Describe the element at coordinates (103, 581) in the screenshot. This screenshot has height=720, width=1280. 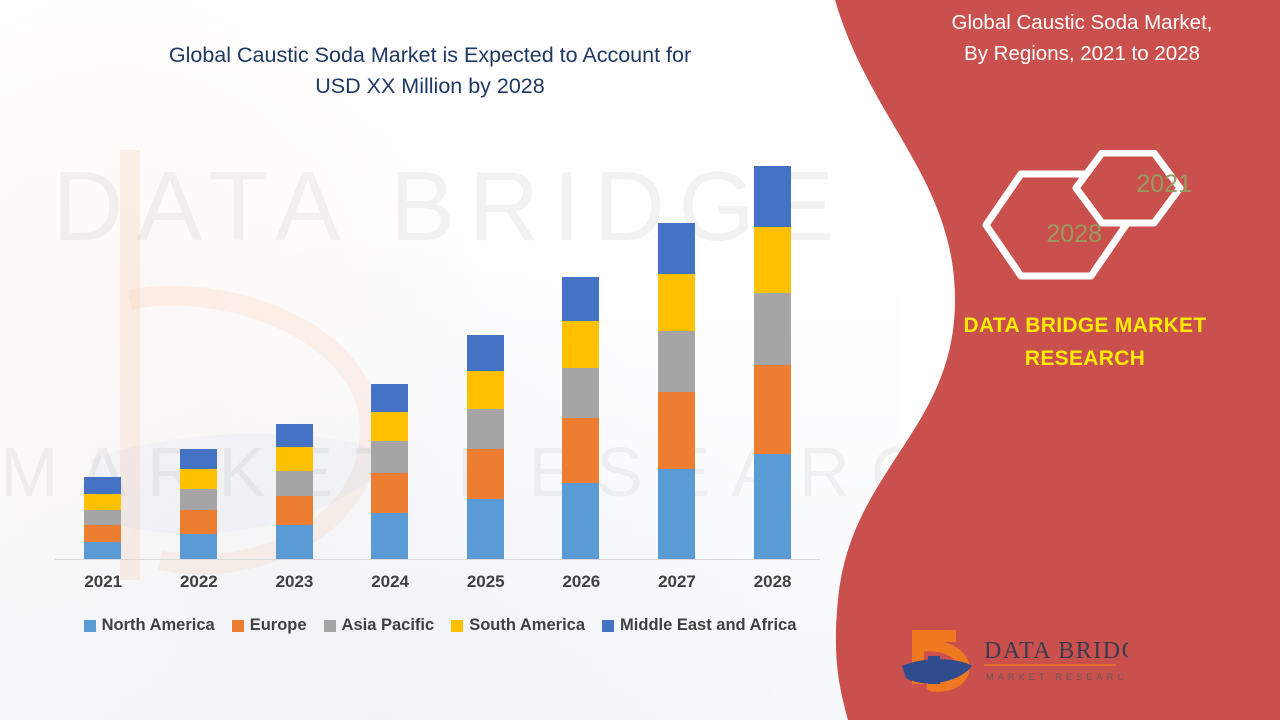
I see `x-axis-label-2021: 2021` at that location.